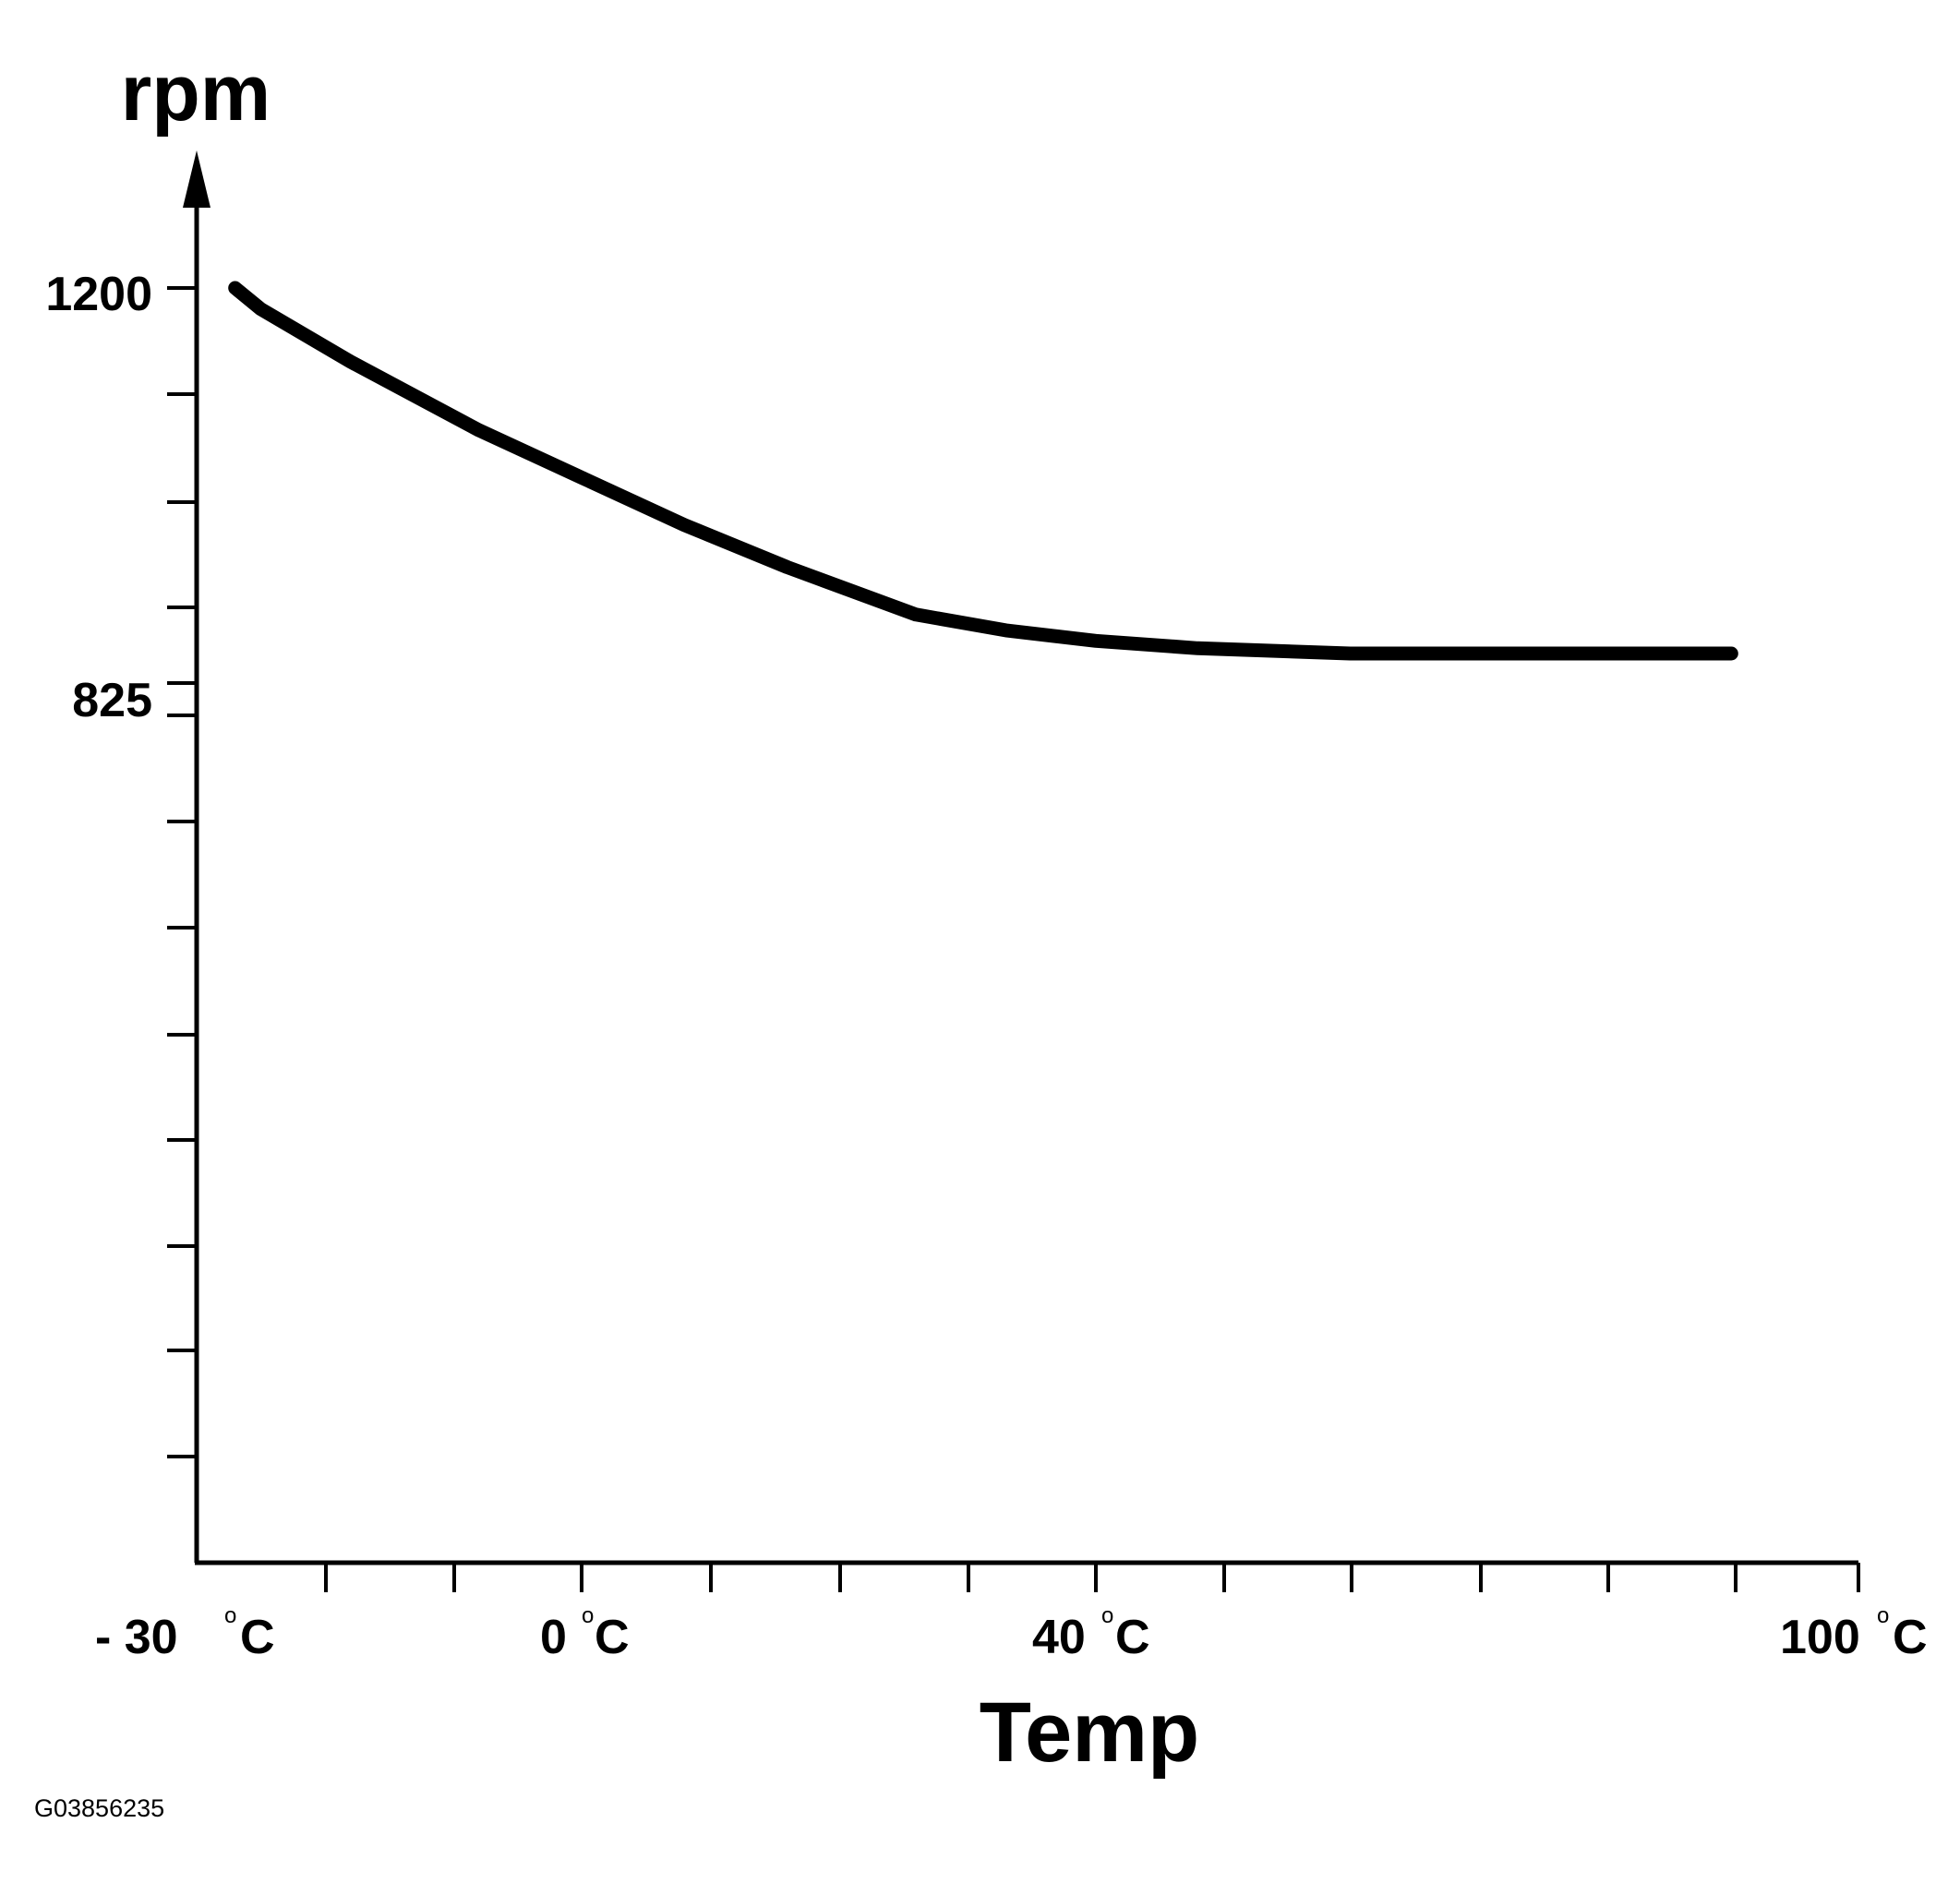  What do you see at coordinates (1090, 1732) in the screenshot?
I see `x-axis-label: Temp` at bounding box center [1090, 1732].